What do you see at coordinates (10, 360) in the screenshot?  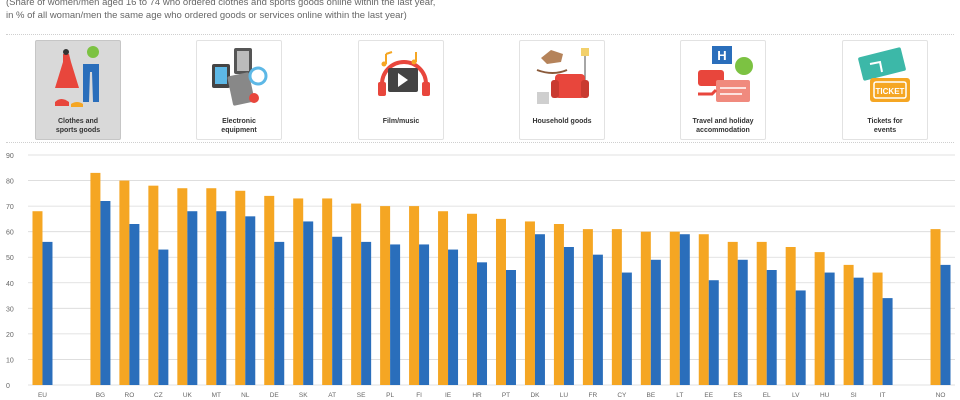 I see `y-tick-label: 10` at bounding box center [10, 360].